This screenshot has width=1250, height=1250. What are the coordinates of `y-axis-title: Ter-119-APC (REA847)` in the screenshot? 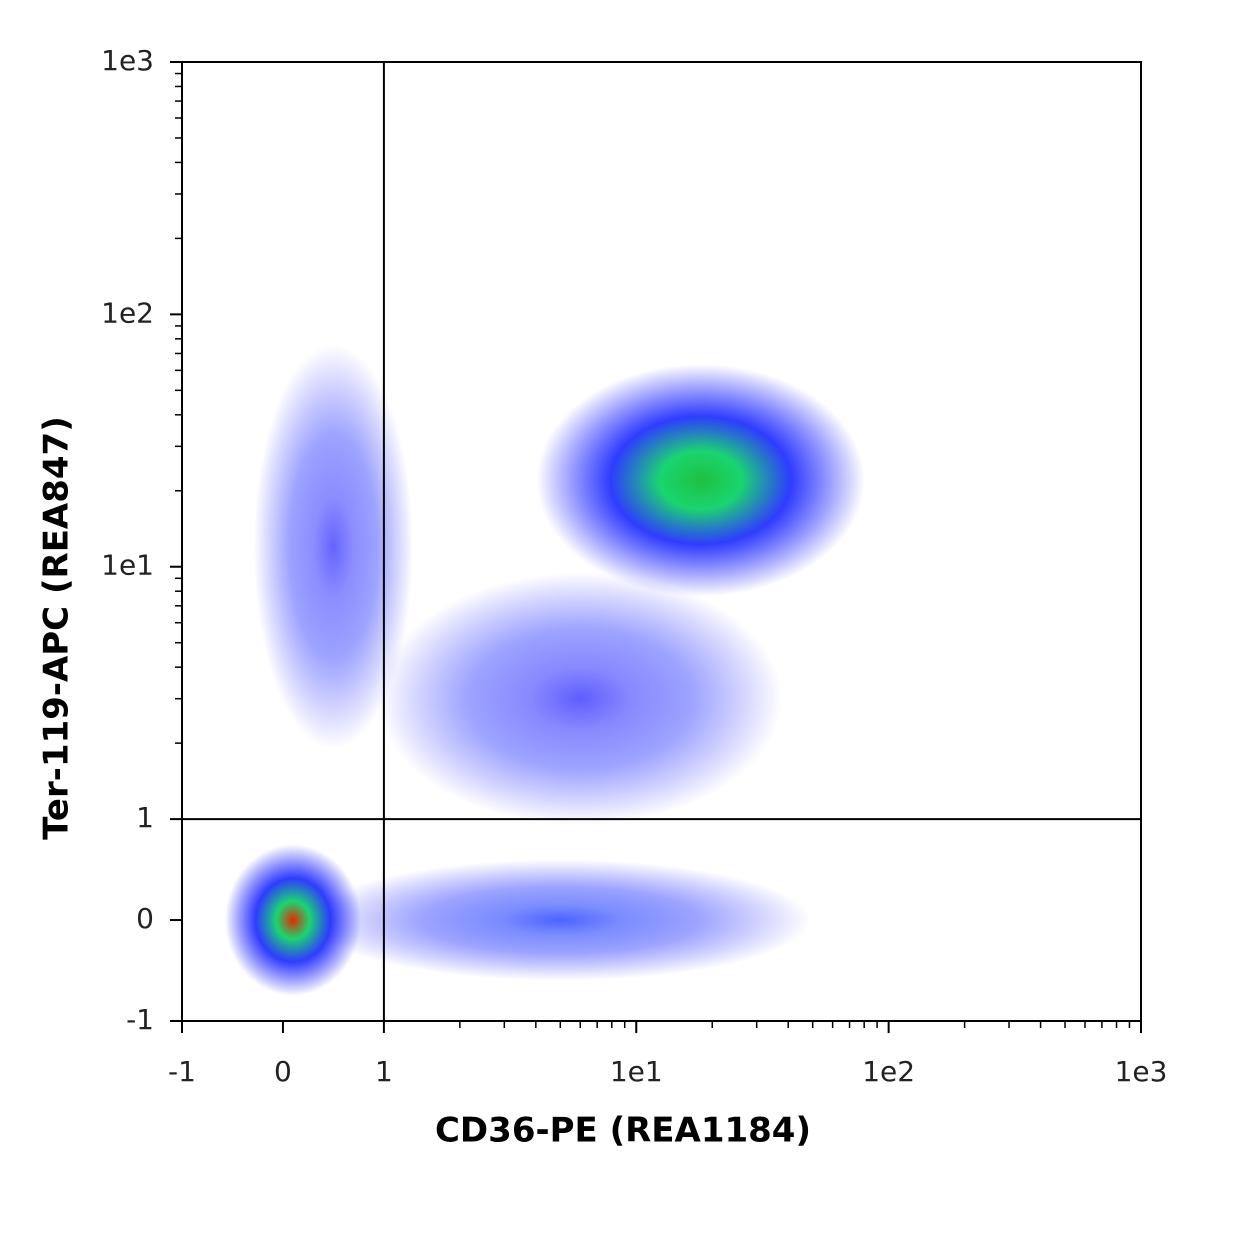 It's located at (57, 628).